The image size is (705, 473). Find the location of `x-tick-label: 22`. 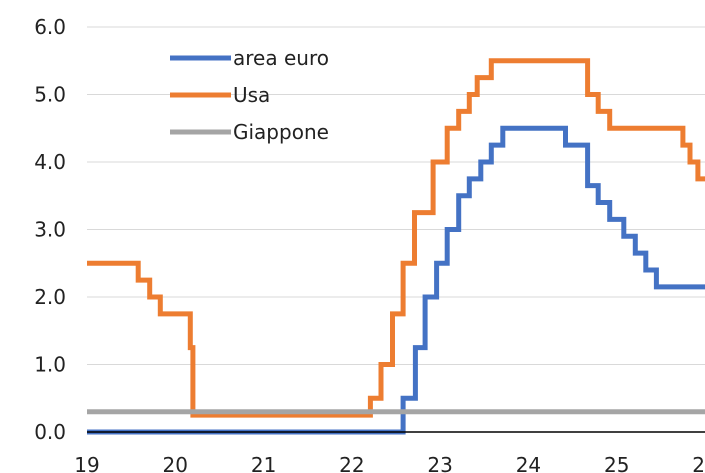

x-tick-label: 22 is located at coordinates (351, 463).